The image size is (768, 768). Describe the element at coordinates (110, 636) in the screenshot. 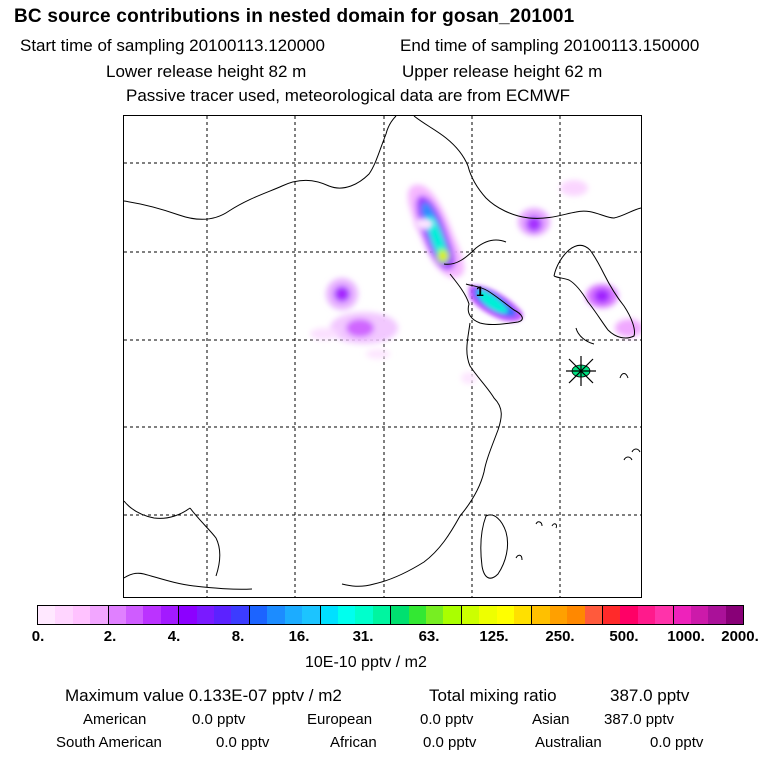

I see `tick-label: 2.` at that location.